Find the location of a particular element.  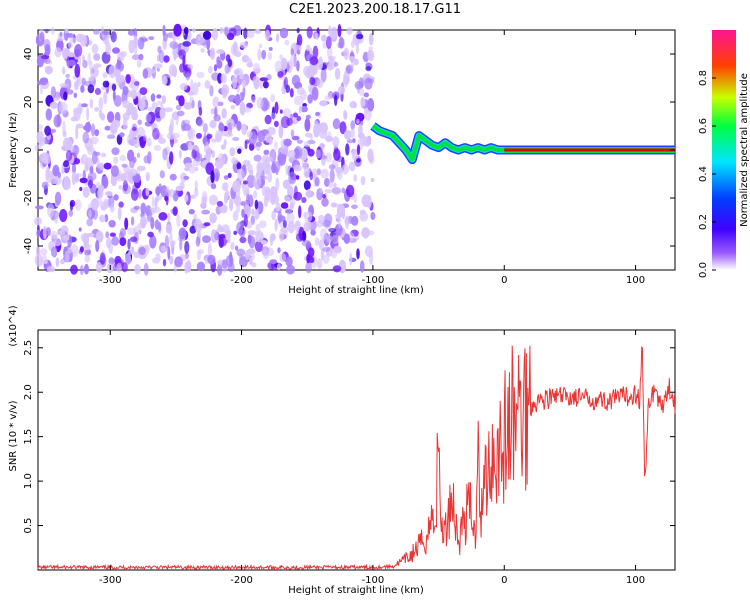

figure-title: C2E1.2023.200.18.17.G11 is located at coordinates (375, 9).